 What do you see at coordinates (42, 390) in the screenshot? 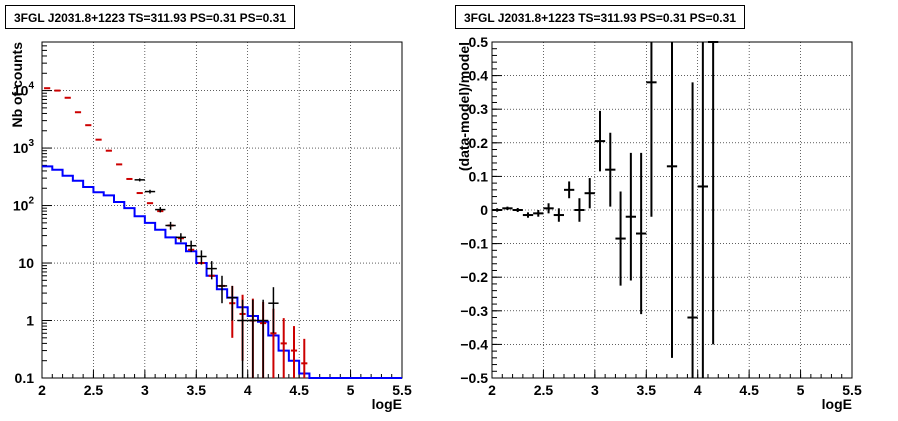
I see `left-x-tick-label: 2` at bounding box center [42, 390].